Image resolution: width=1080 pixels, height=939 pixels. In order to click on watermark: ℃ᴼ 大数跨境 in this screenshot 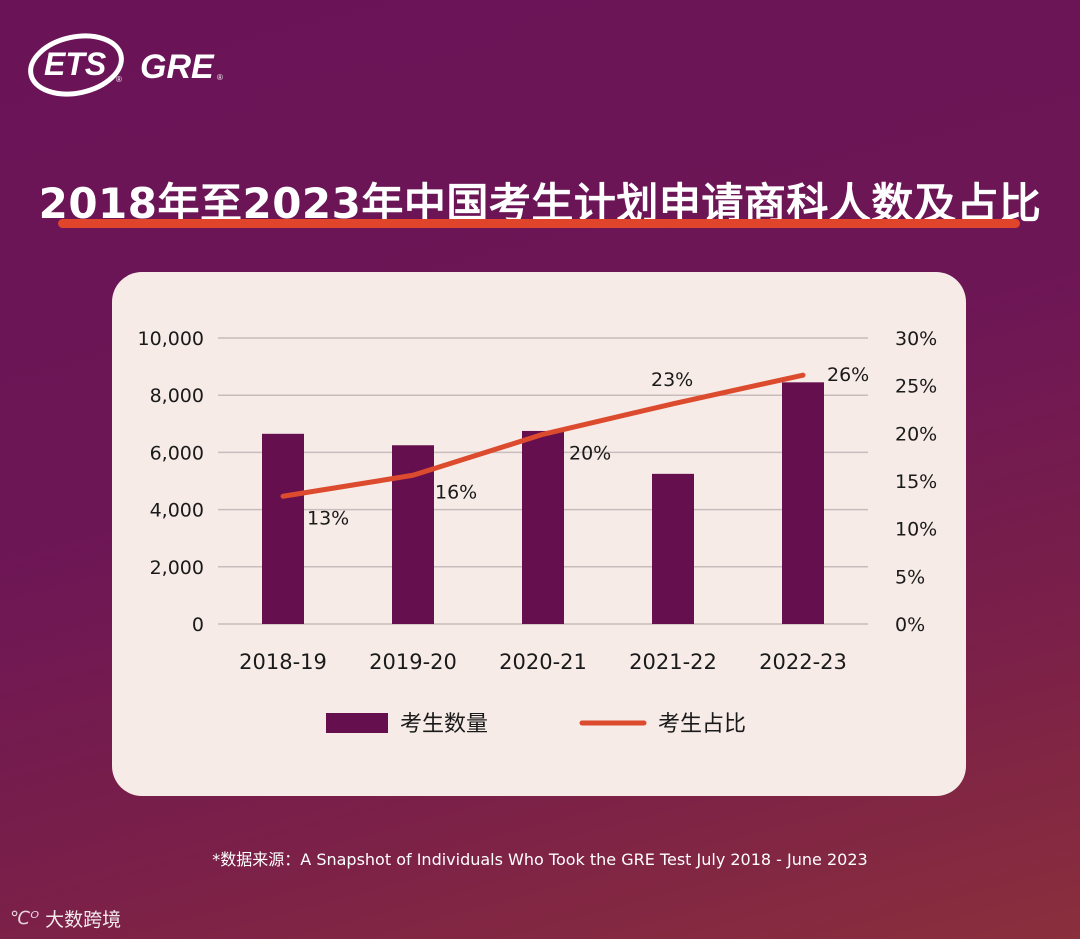, I will do `click(65, 918)`.